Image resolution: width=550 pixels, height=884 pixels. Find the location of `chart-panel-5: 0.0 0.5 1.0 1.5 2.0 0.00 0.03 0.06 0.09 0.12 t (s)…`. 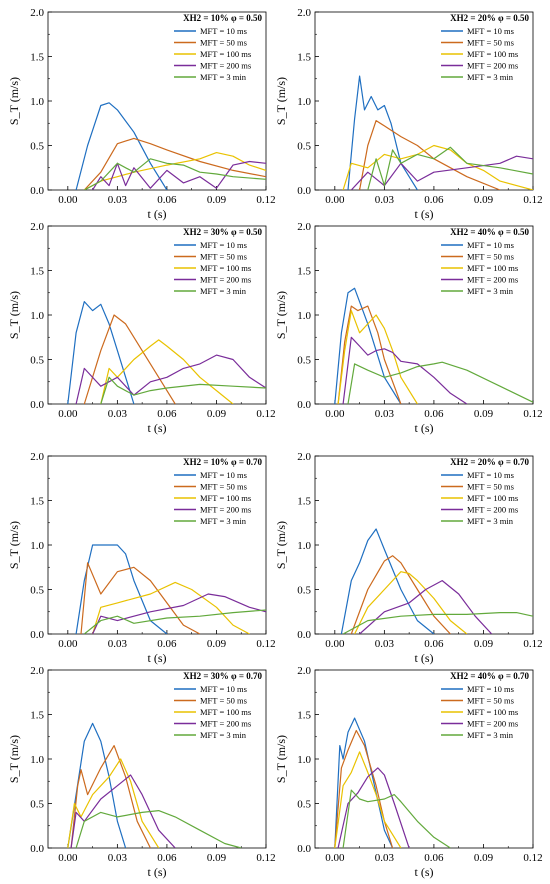

chart-panel-5: 0.0 0.5 1.0 1.5 2.0 0.00 0.03 0.06 0.09 0.12 t (s)… is located at coordinates (141, 558).